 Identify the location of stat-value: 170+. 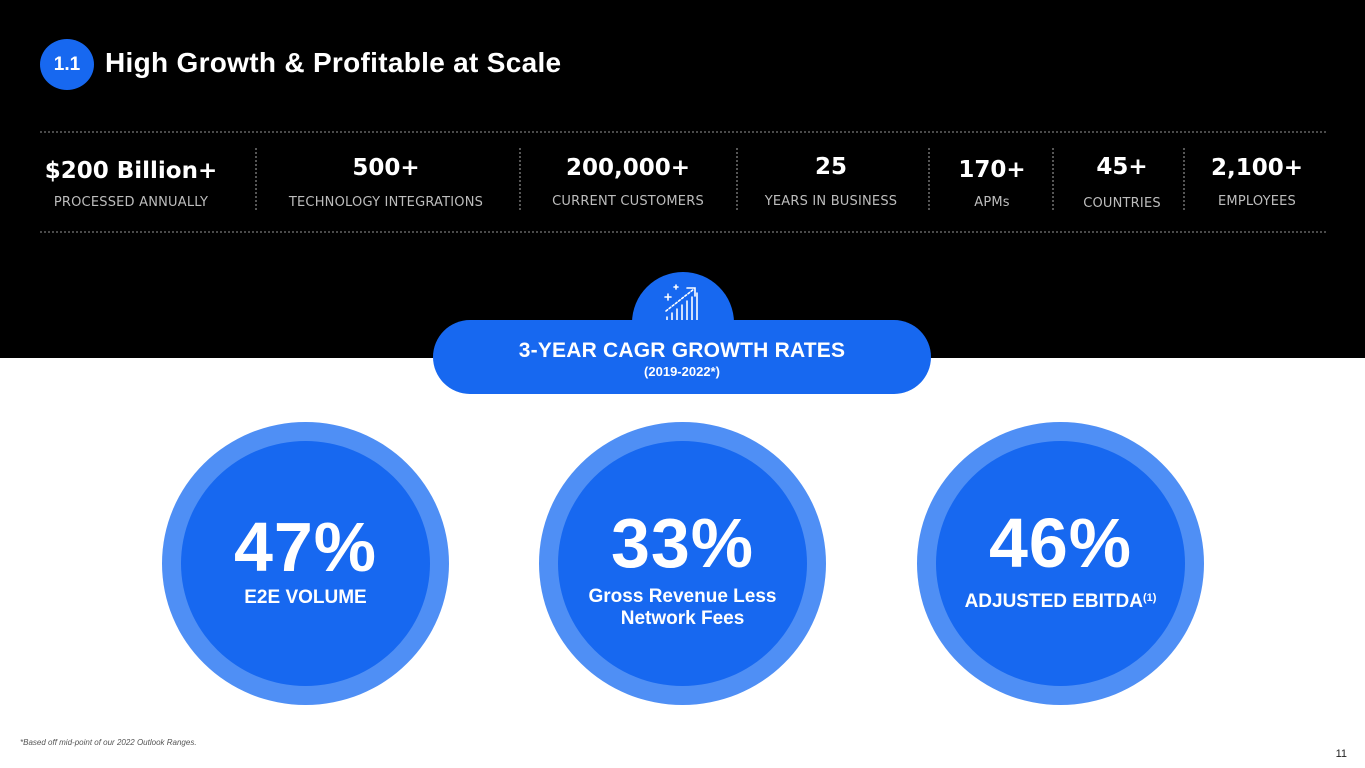
(992, 170).